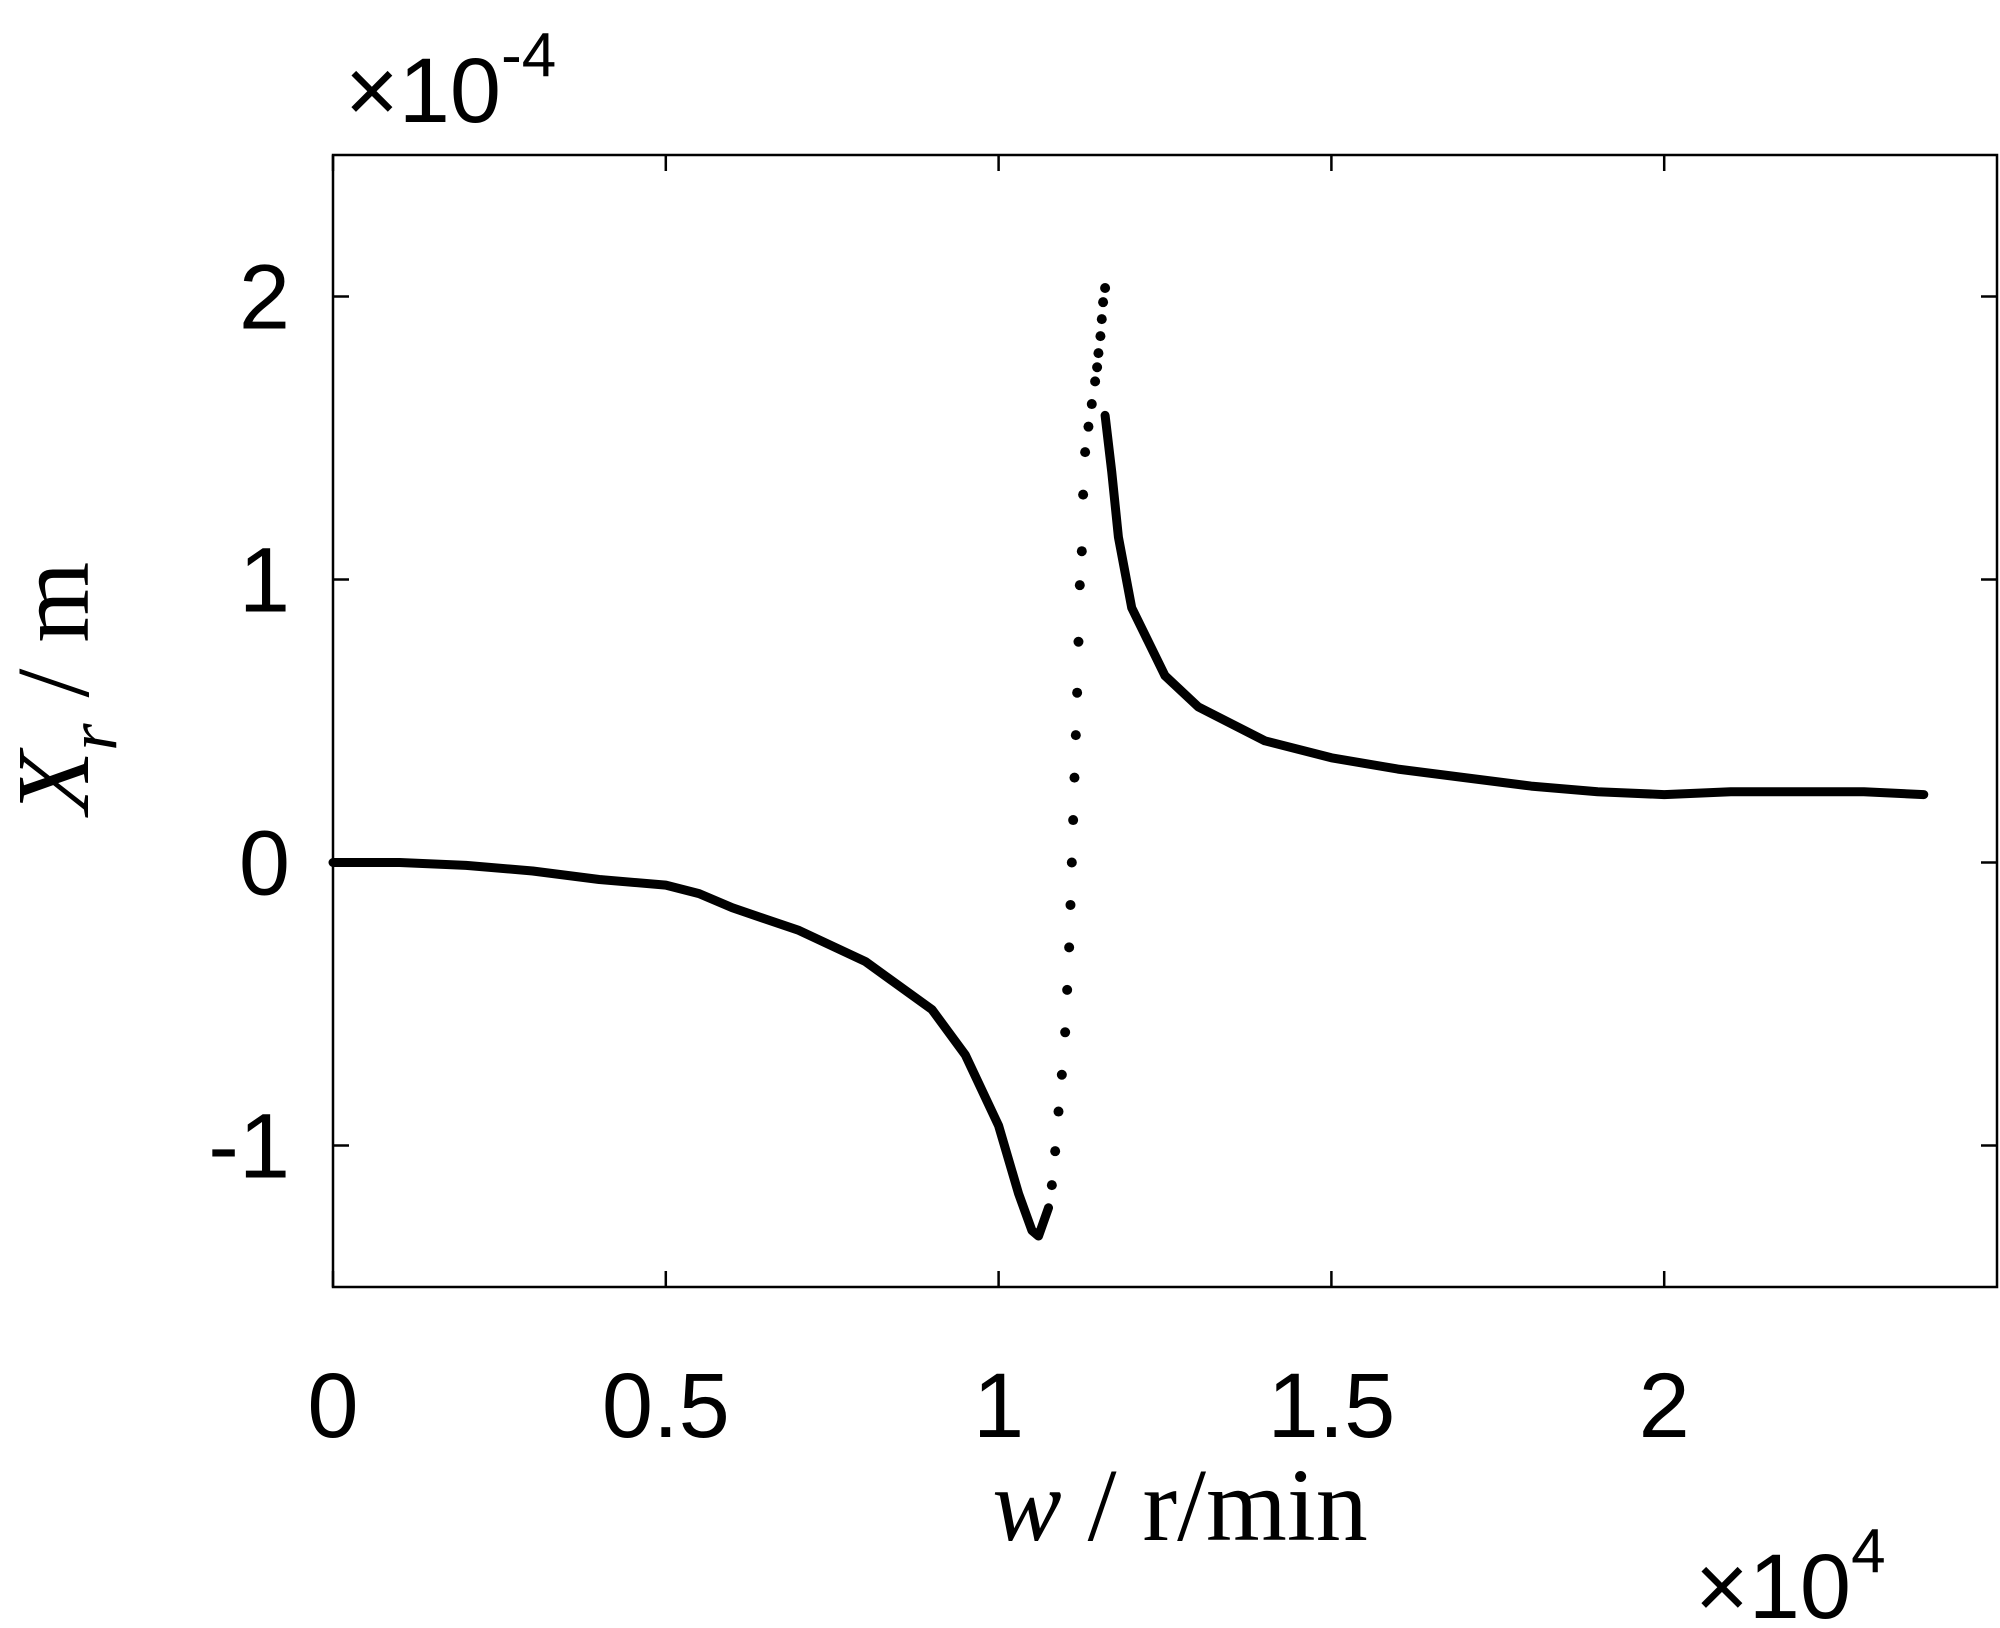  I want to click on x-tick-label: 1, so click(998, 1406).